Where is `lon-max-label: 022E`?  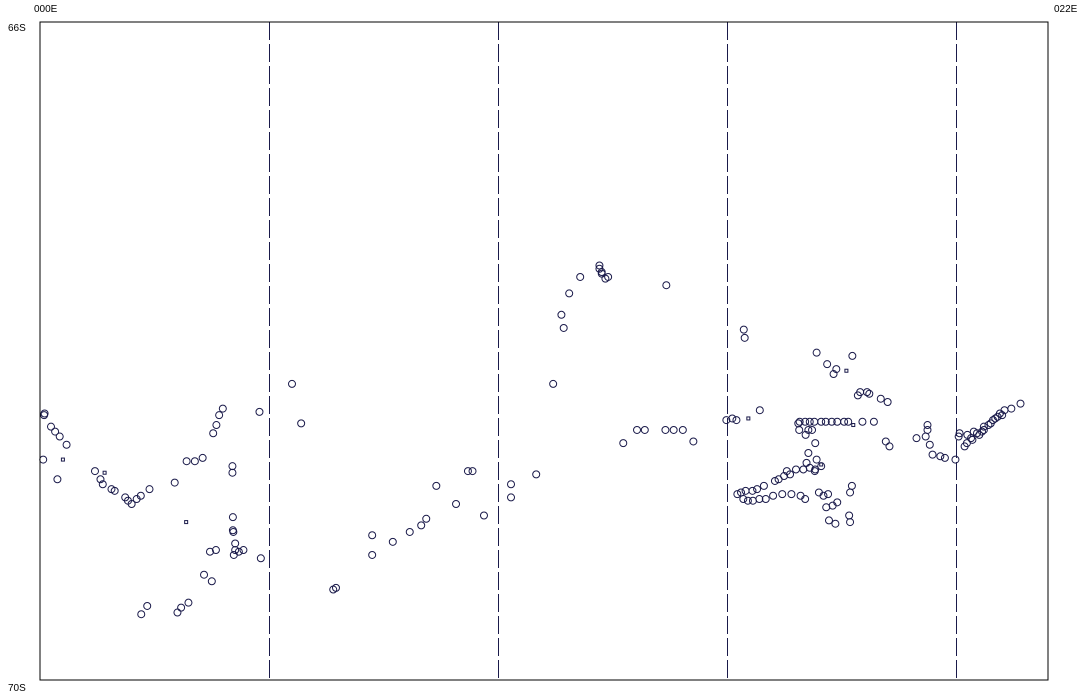
lon-max-label: 022E is located at coordinates (1066, 9).